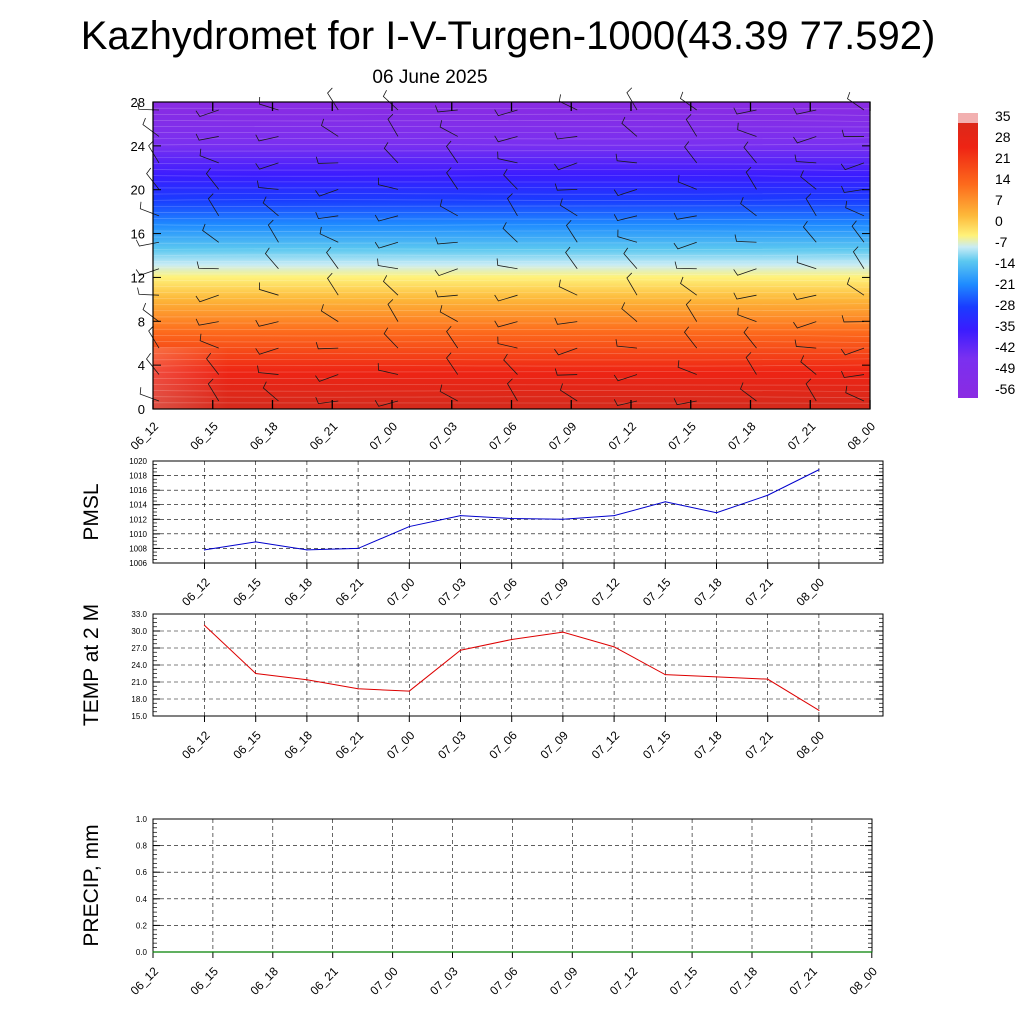 This screenshot has height=1024, width=1024. What do you see at coordinates (139, 716) in the screenshot?
I see `y-tick-label: 15.0` at bounding box center [139, 716].